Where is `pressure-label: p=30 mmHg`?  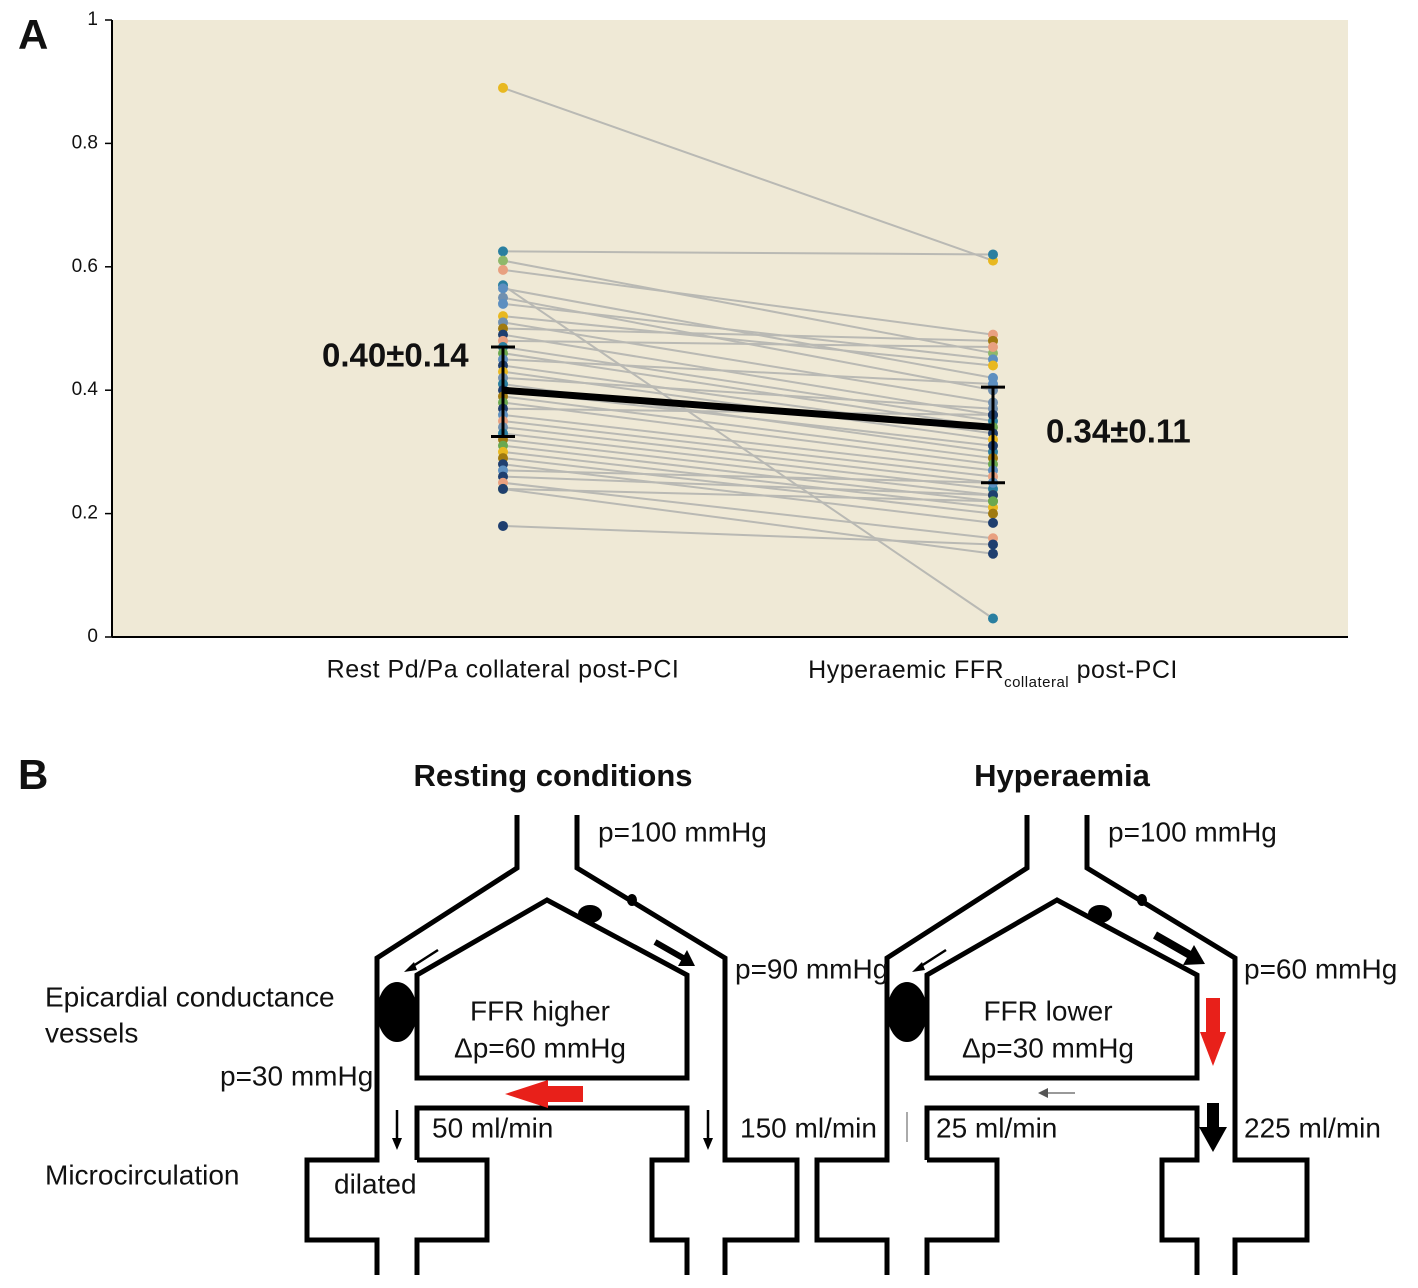
pressure-label: p=30 mmHg is located at coordinates (296, 1075).